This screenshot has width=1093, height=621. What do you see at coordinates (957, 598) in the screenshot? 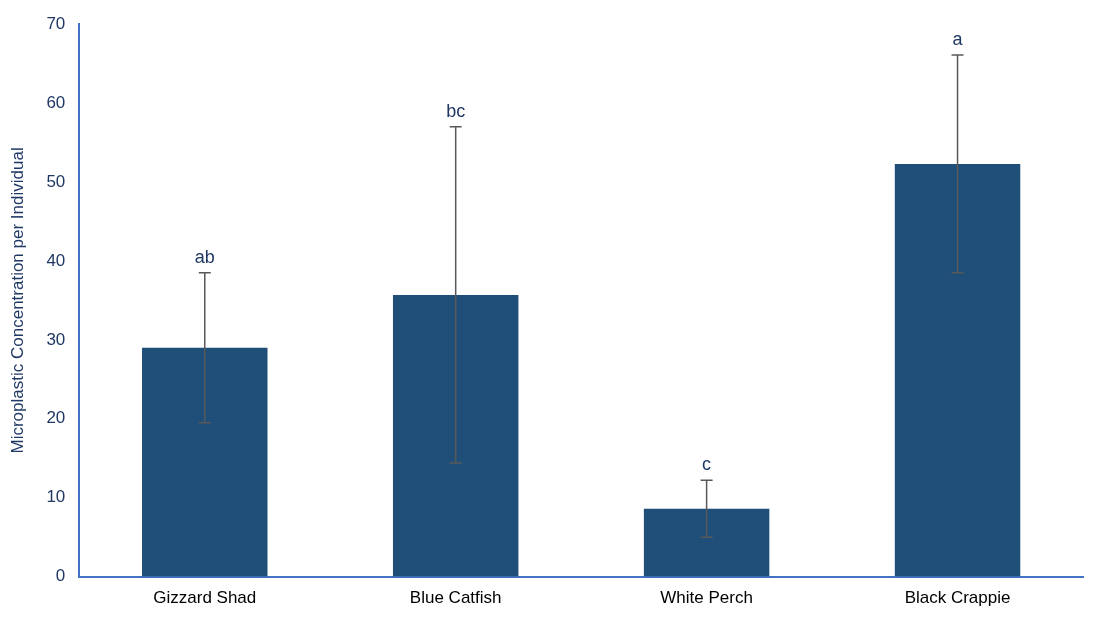
I see `x-tick-label: Black Crappie` at bounding box center [957, 598].